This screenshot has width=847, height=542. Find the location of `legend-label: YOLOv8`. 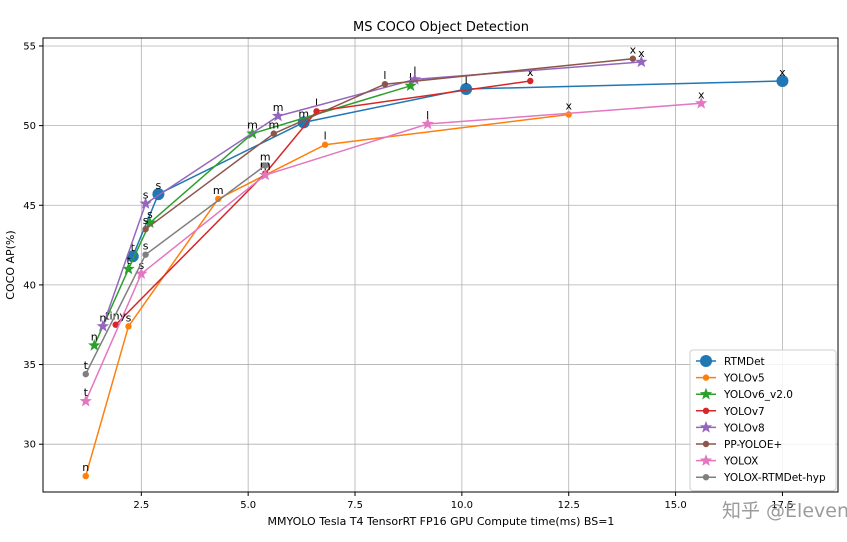

legend-label: YOLOv8 is located at coordinates (744, 428).